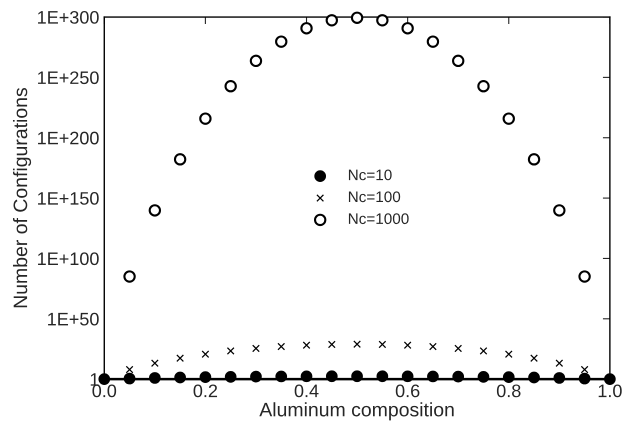  Describe the element at coordinates (374, 196) in the screenshot. I see `legend-label: Nc=100` at that location.